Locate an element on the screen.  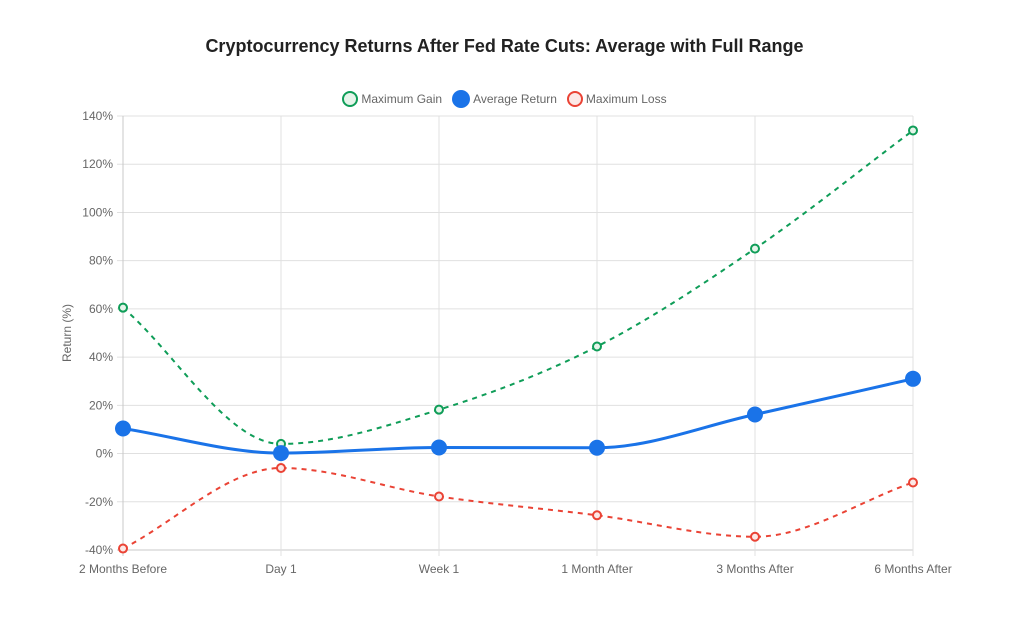
legend-label: Average Return is located at coordinates (515, 99).